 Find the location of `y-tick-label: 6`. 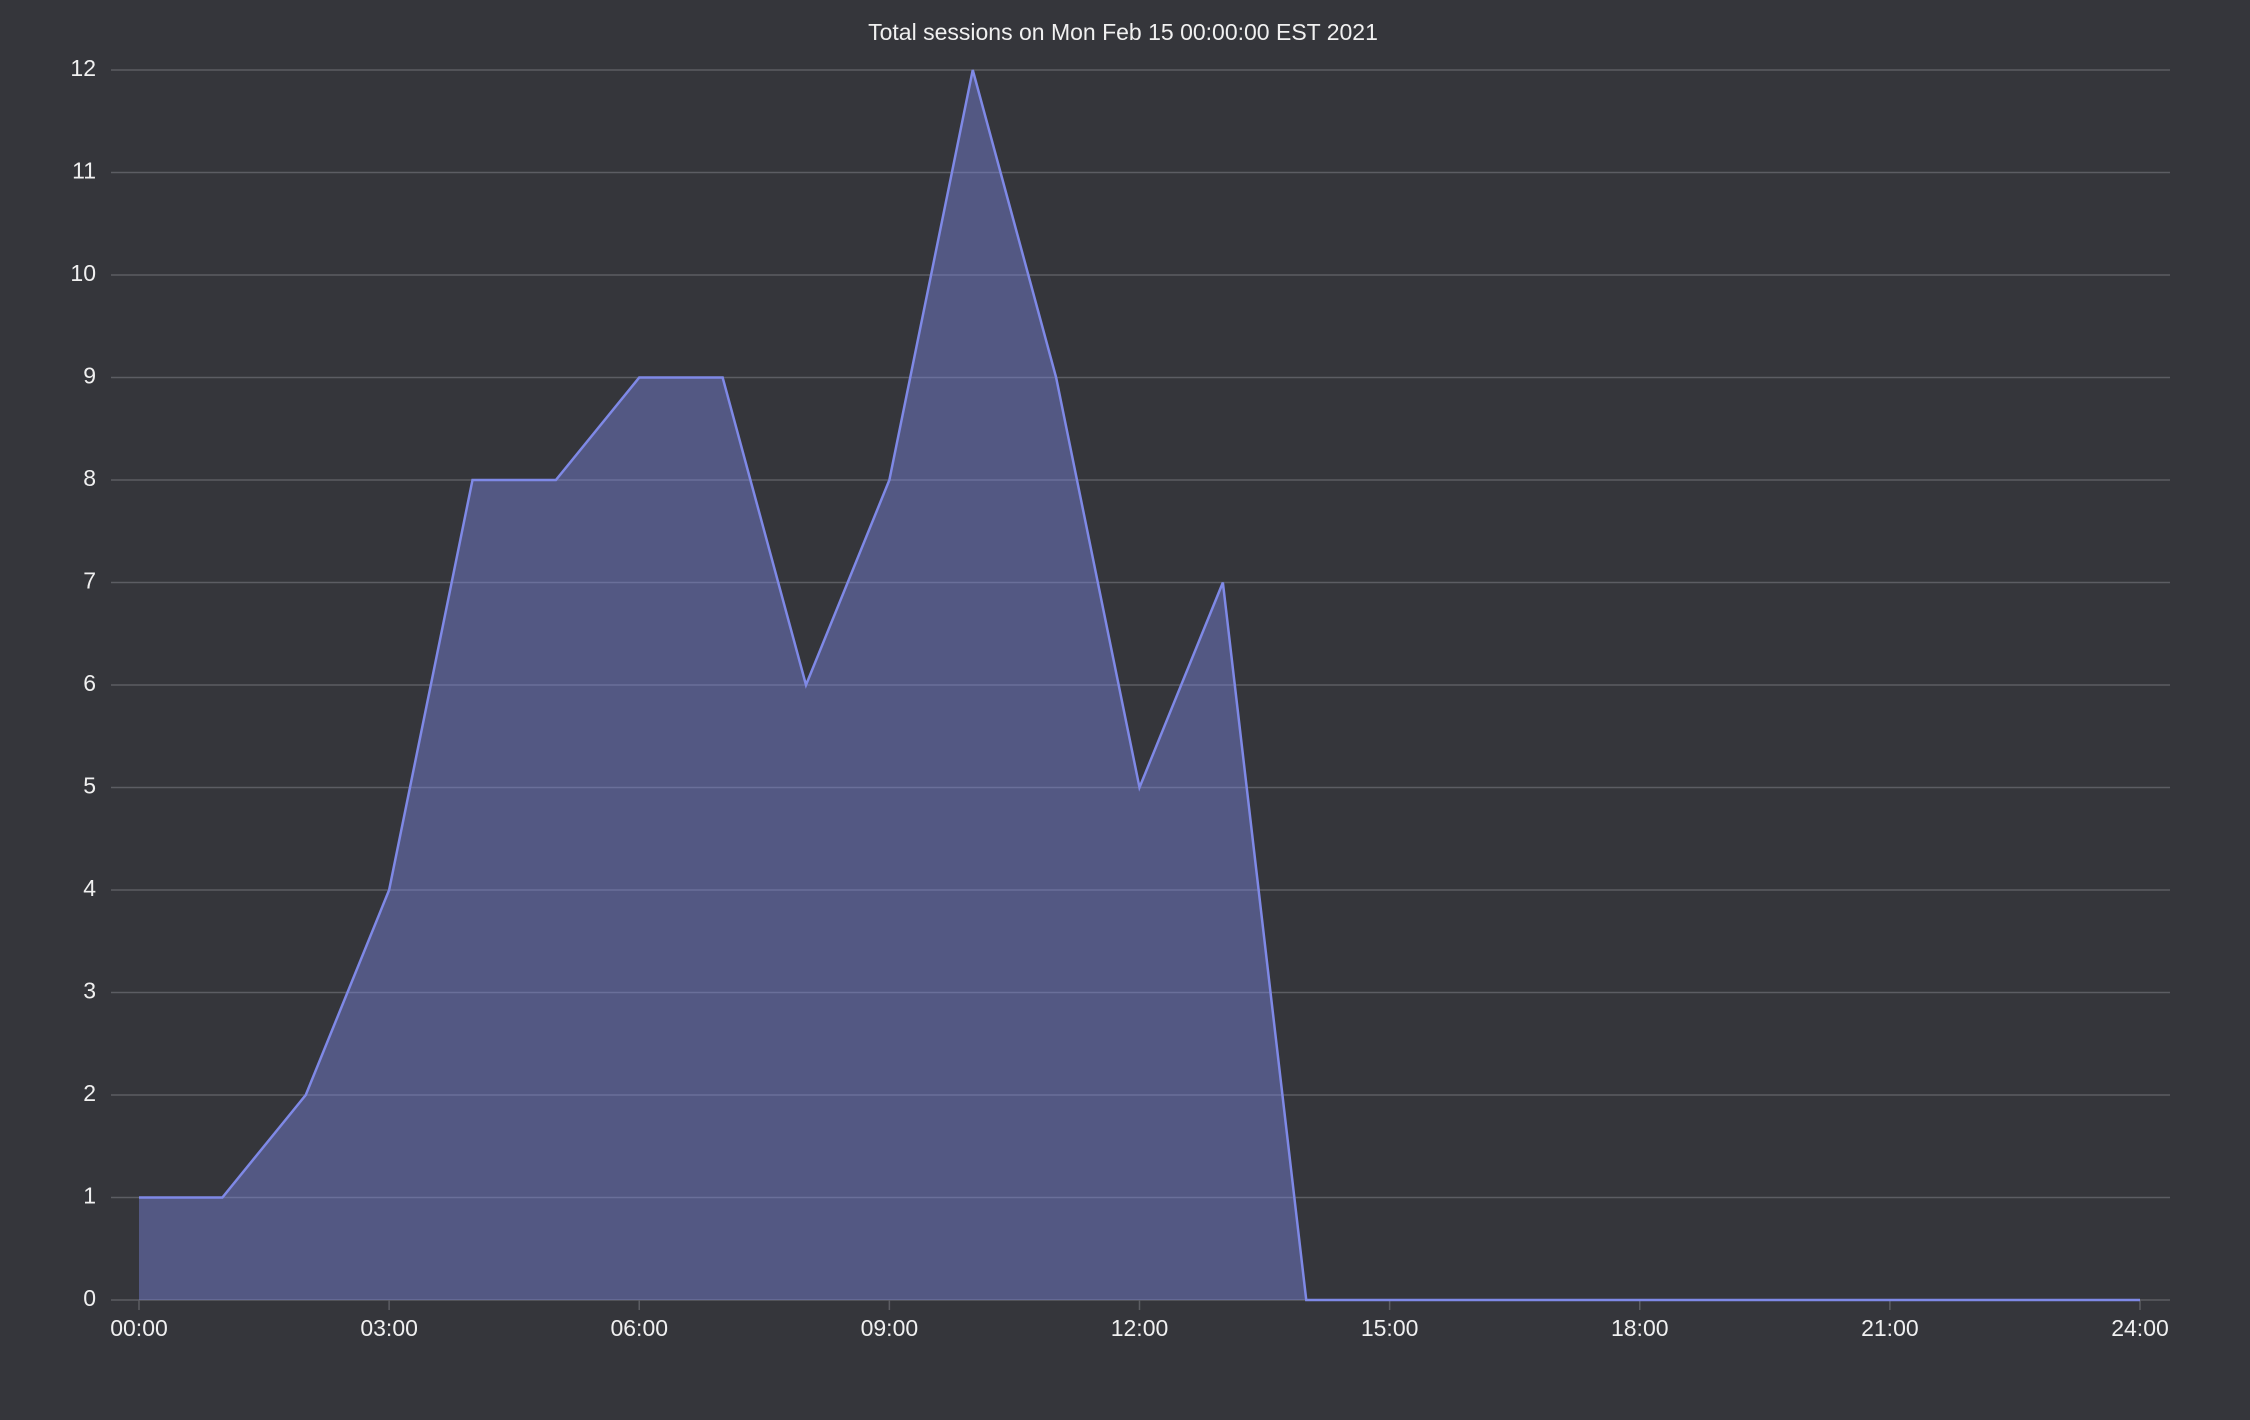

y-tick-label: 6 is located at coordinates (89, 683).